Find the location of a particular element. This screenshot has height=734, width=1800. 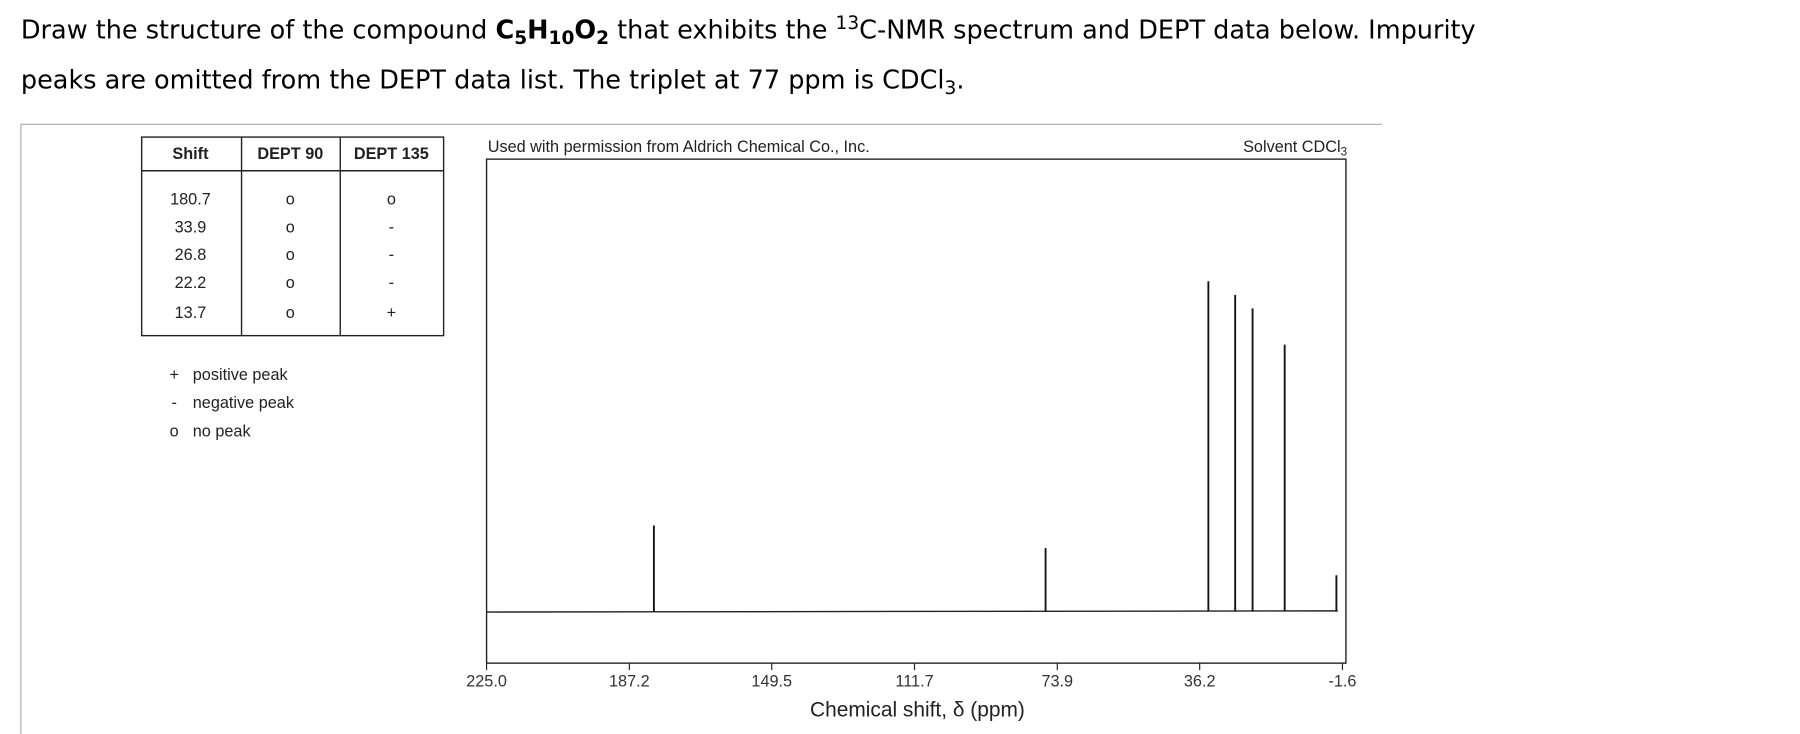

question-text: 13 is located at coordinates (848, 23).